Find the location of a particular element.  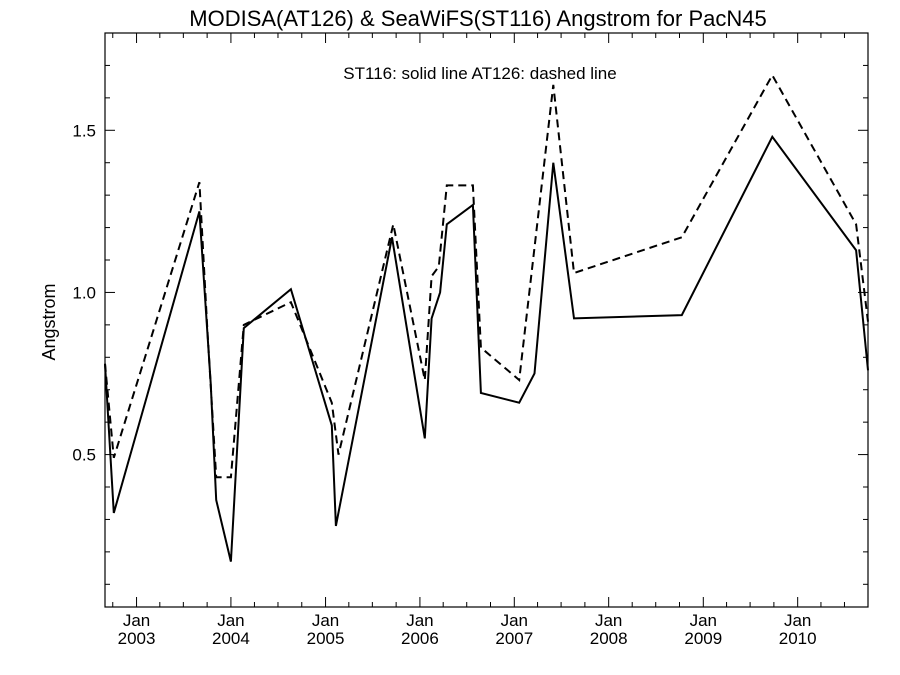

y-axis-label: Angstrom is located at coordinates (49, 321).